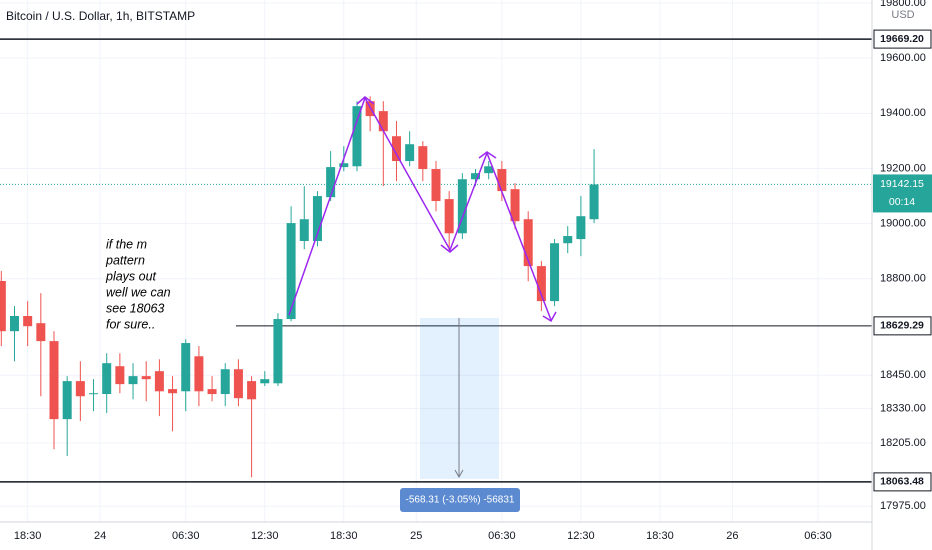 The image size is (932, 550). Describe the element at coordinates (903, 58) in the screenshot. I see `y-tick-label: 19600.00` at that location.